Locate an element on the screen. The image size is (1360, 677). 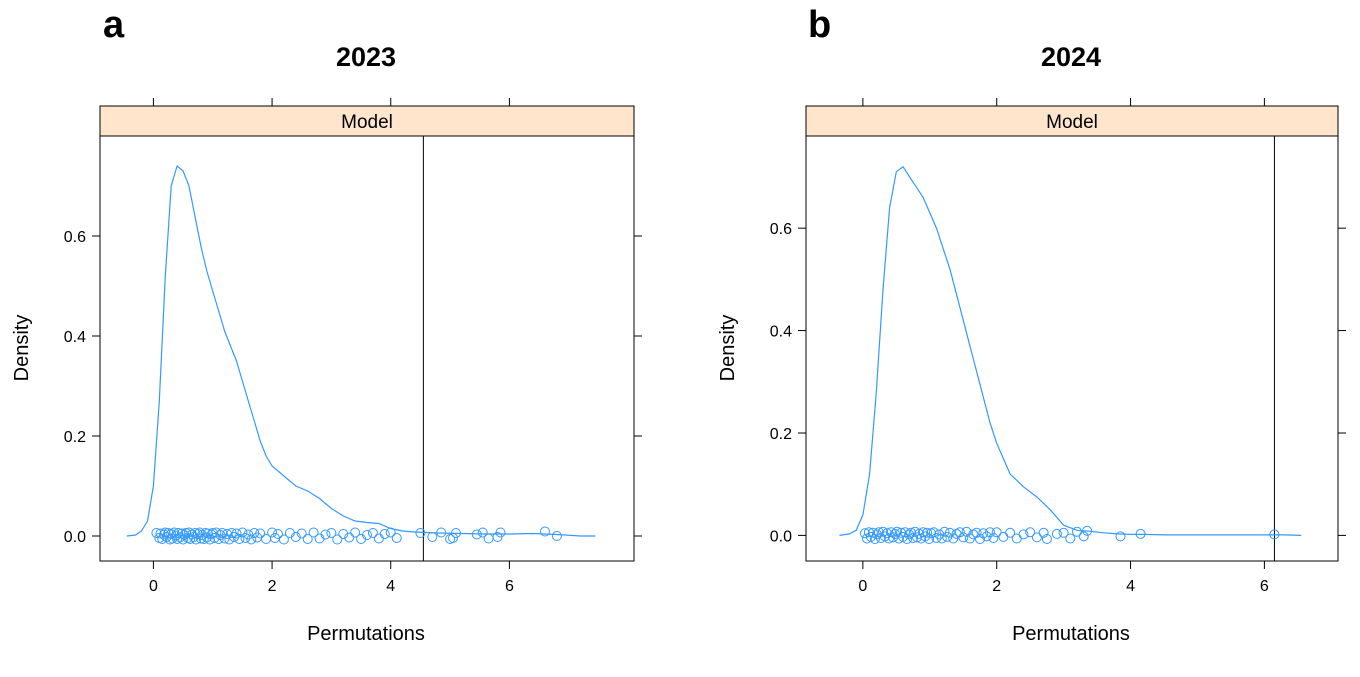
x-axis-top is located at coordinates (1063, 102).